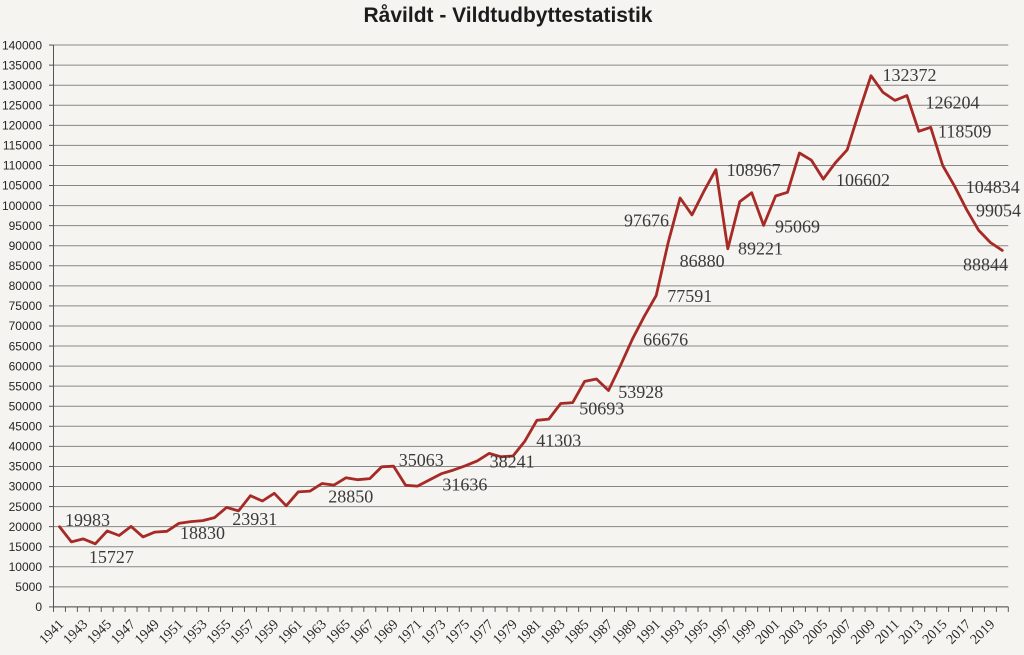  What do you see at coordinates (22, 45) in the screenshot?
I see `svg-text: 140000` at bounding box center [22, 45].